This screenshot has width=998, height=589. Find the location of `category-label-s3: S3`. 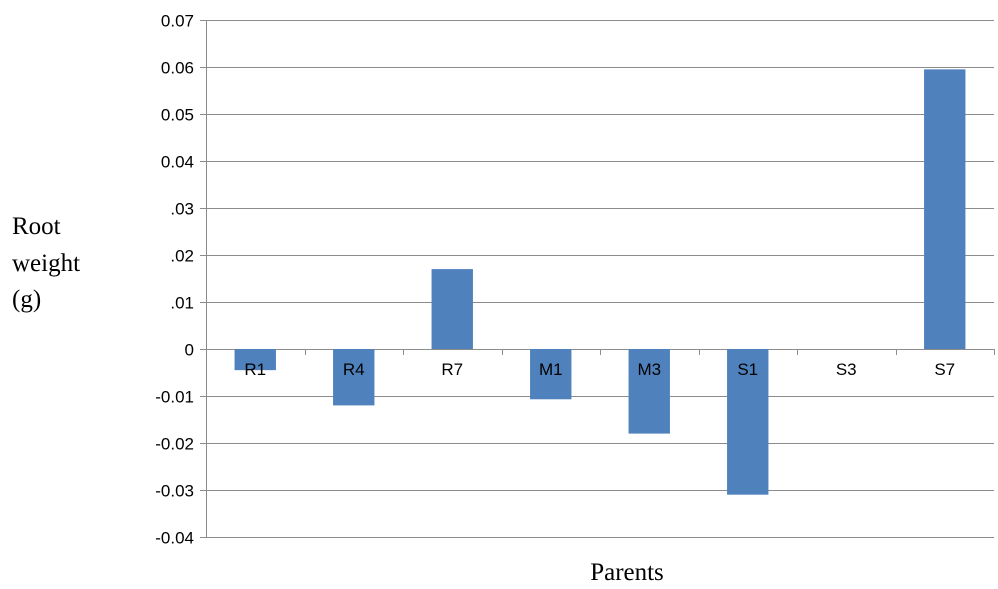

category-label-s3: S3 is located at coordinates (846, 369).